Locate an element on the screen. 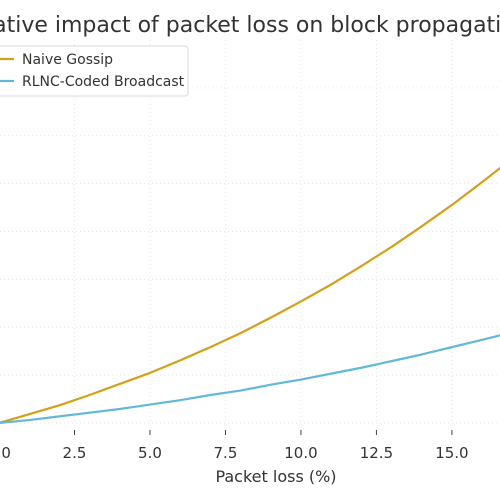  x-tick-label: 5.0 is located at coordinates (150, 453).